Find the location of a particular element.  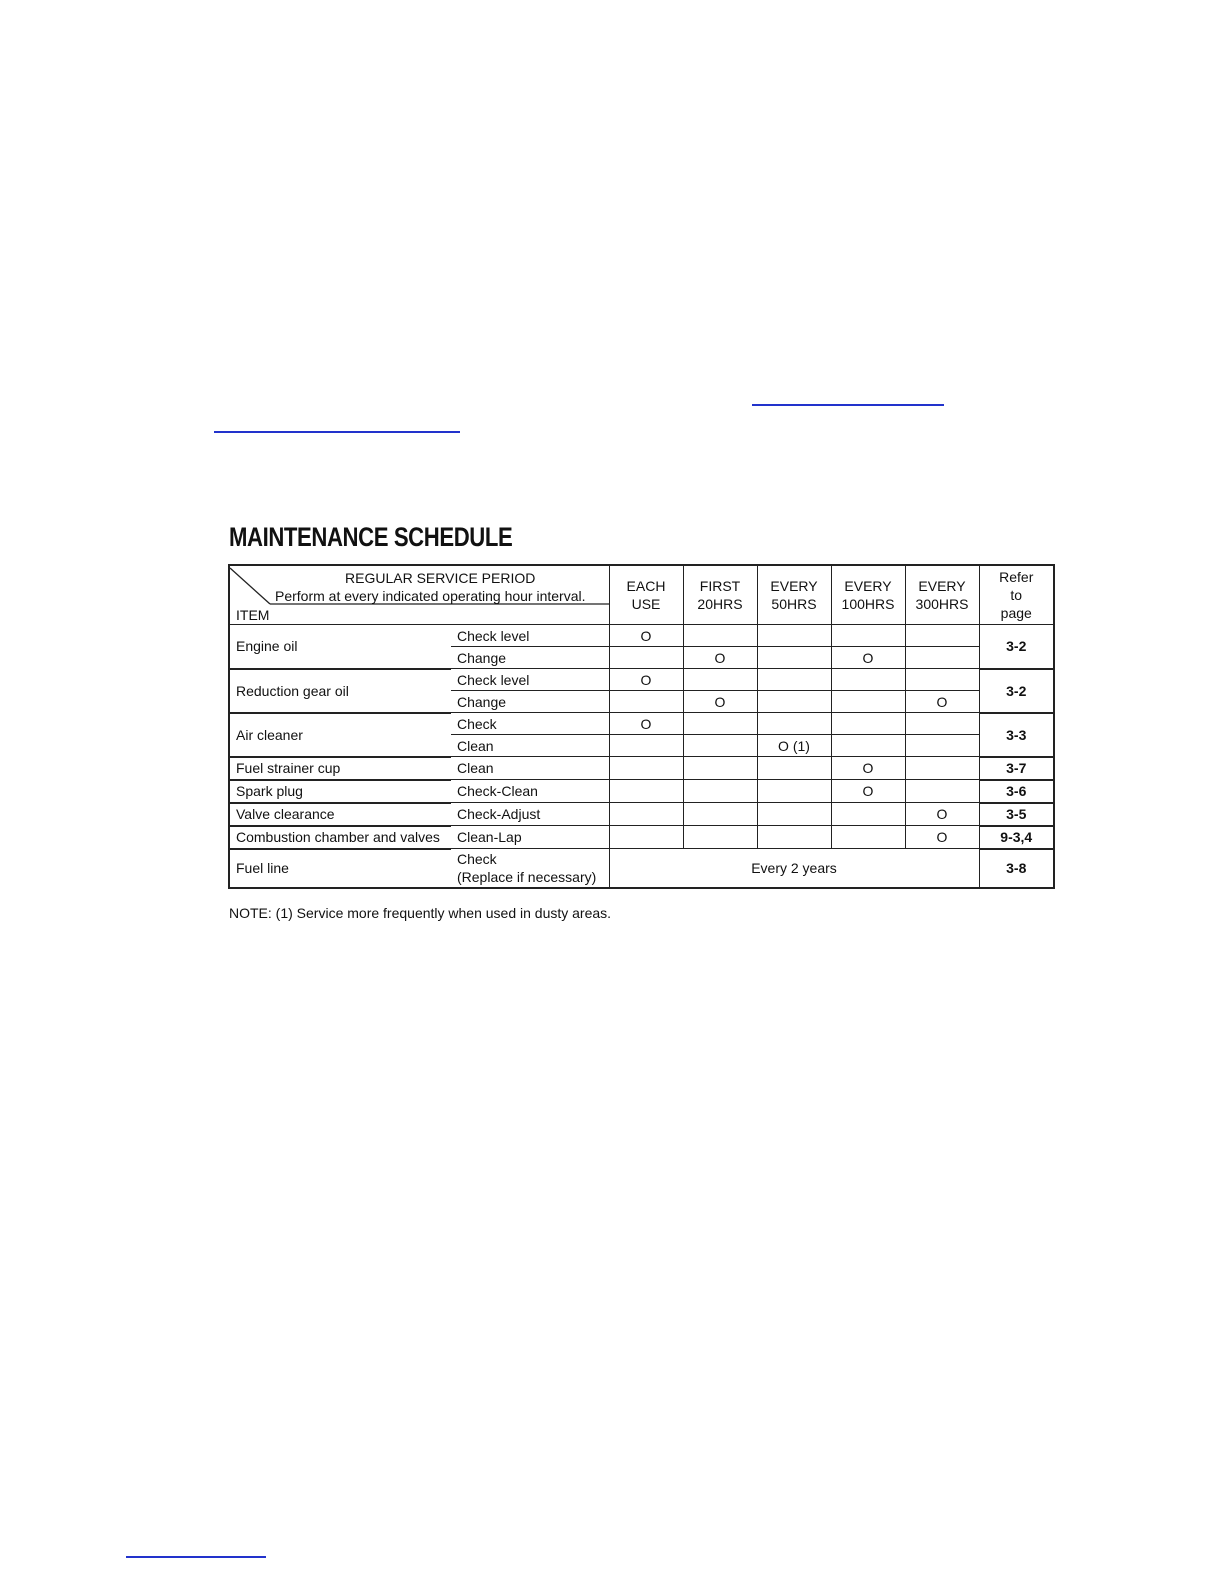

action-label: Check is located at coordinates (477, 859).